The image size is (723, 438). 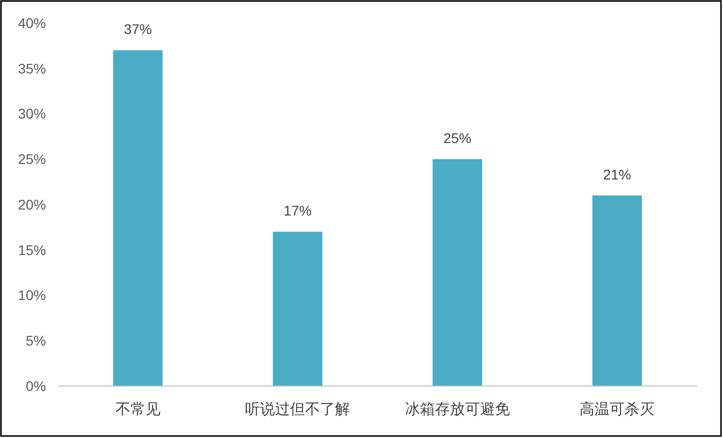 I want to click on x-tick-label: 听说过但不了解, so click(x=297, y=409).